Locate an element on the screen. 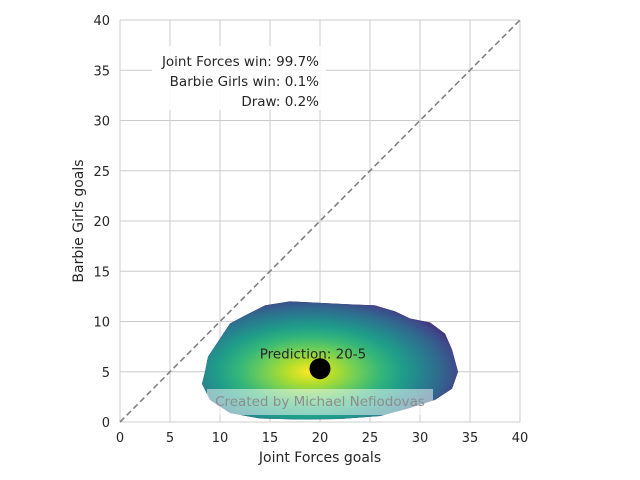 This screenshot has height=480, width=640. y-tick-label: 5 is located at coordinates (106, 373).